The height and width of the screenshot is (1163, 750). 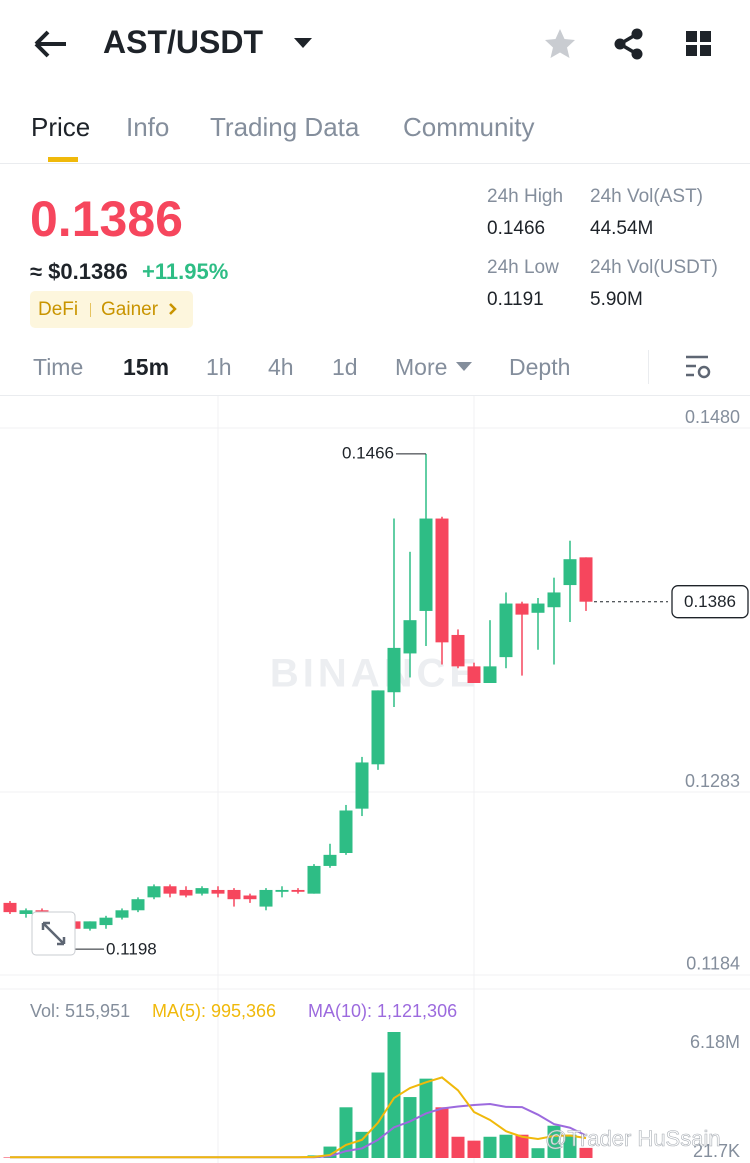 What do you see at coordinates (90, 310) in the screenshot?
I see `tag-separator` at bounding box center [90, 310].